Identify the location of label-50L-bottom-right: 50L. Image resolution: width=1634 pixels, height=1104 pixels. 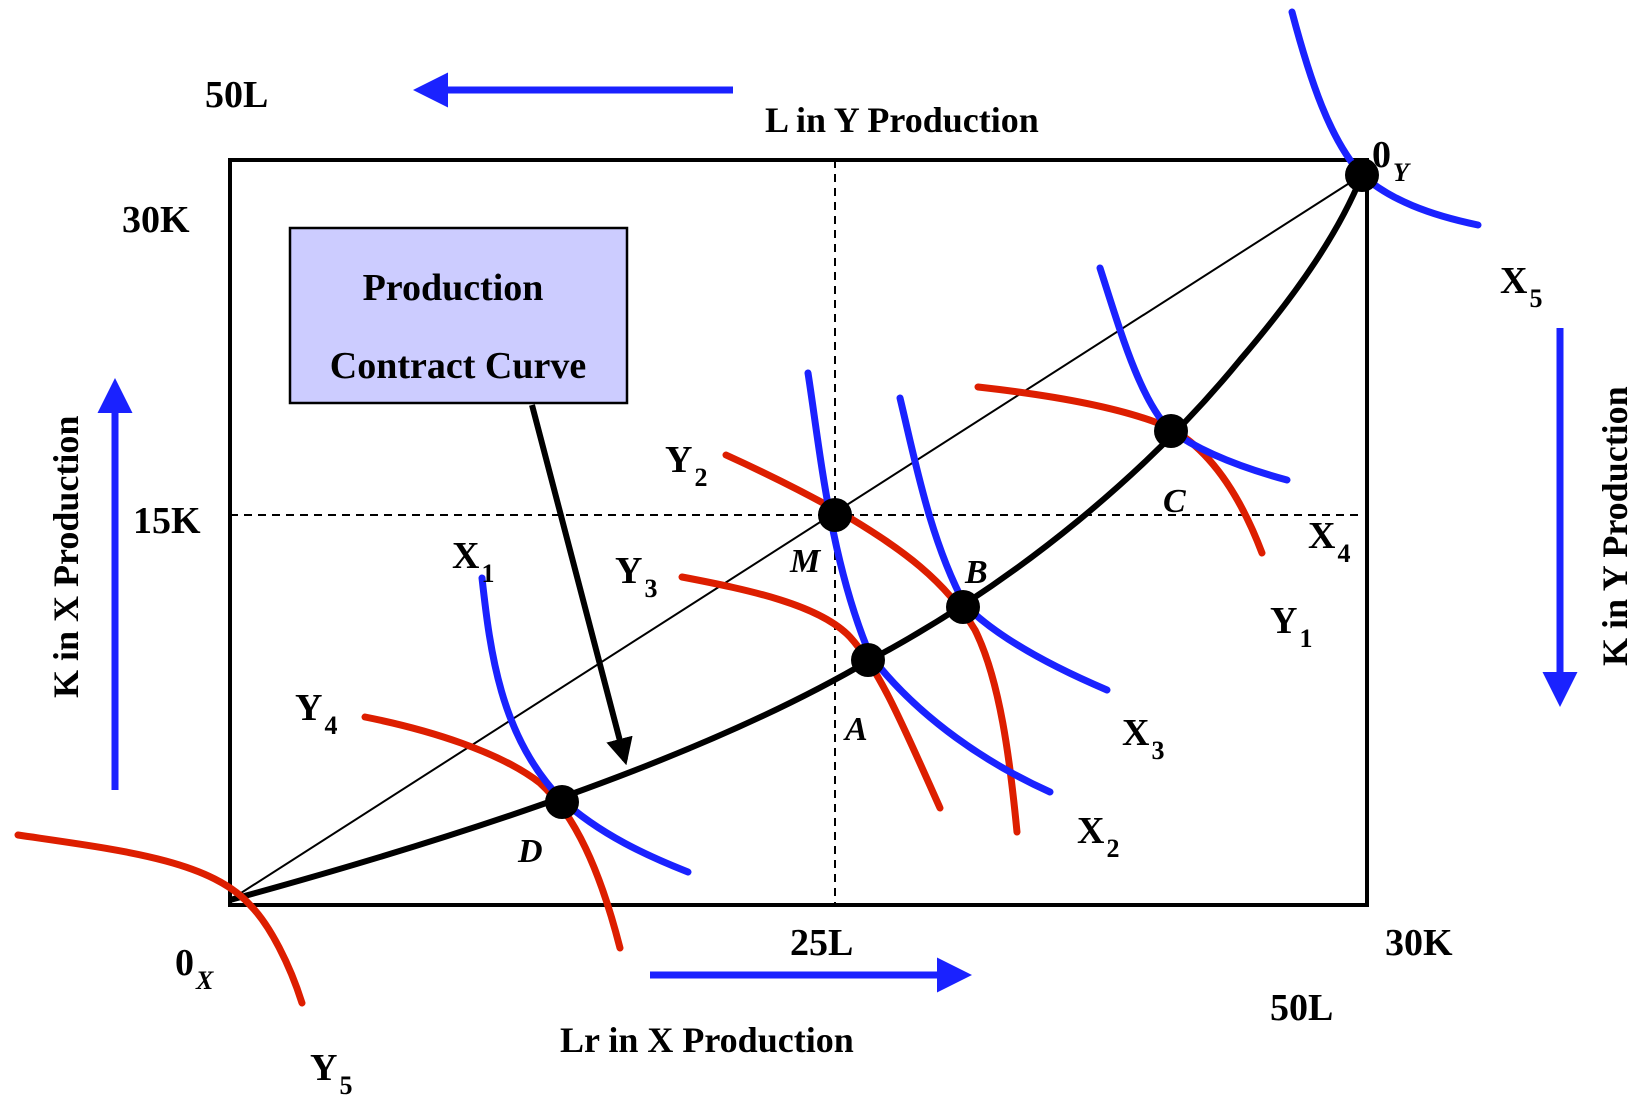
(1301, 1008).